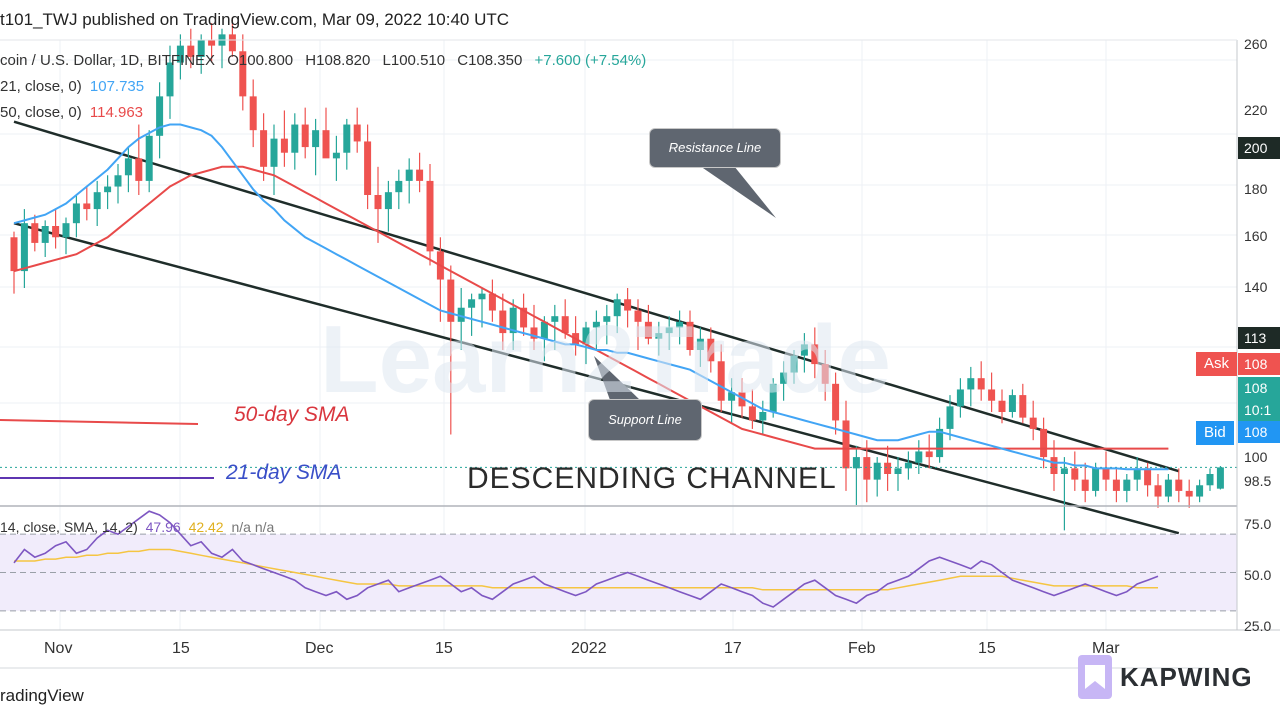  I want to click on ohlc-open: O100.800, so click(260, 60).